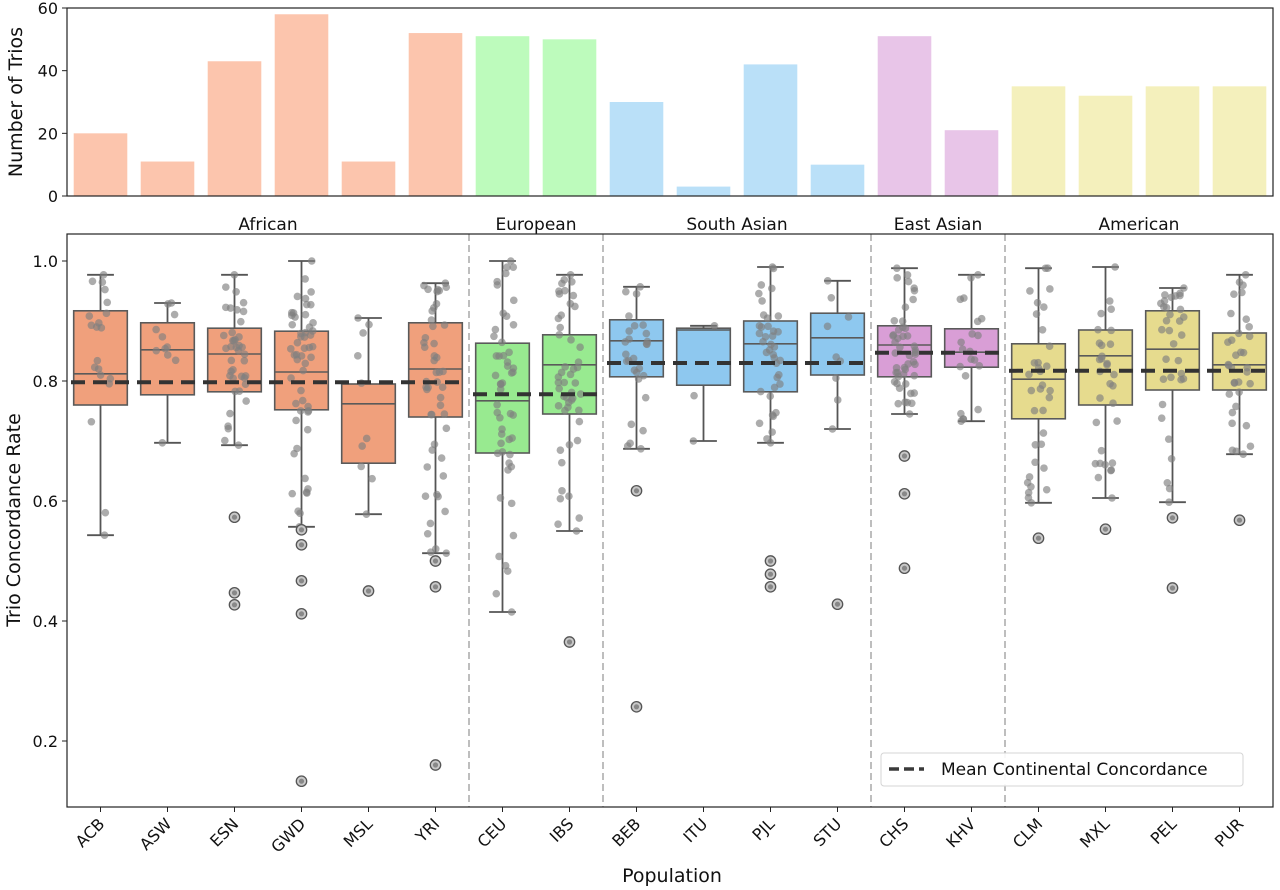 This screenshot has height=890, width=1280. What do you see at coordinates (562, 830) in the screenshot?
I see `x-tick-label-IBS: IBS` at bounding box center [562, 830].